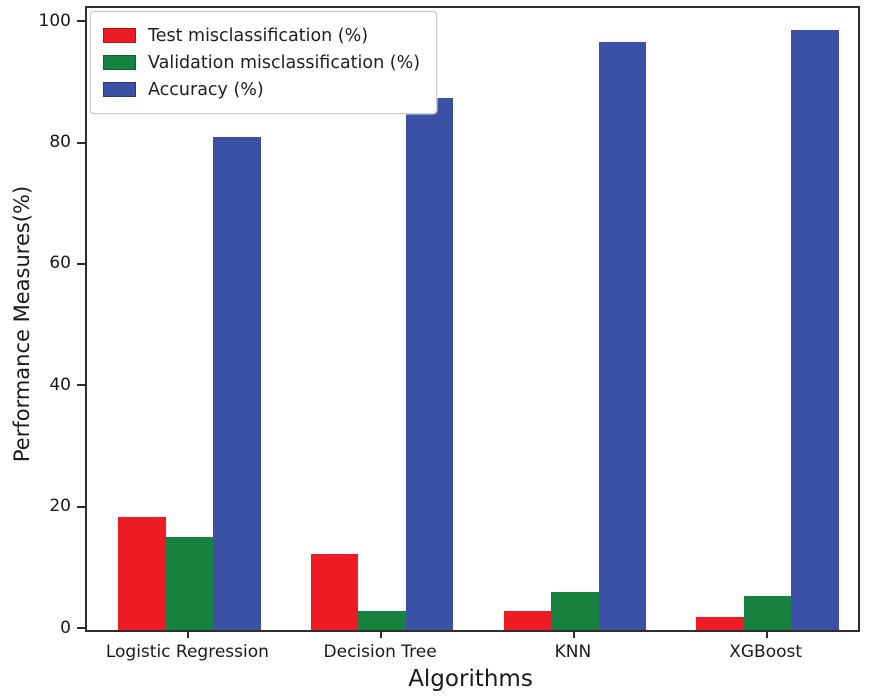  I want to click on legend-swatch-blue, so click(119, 89).